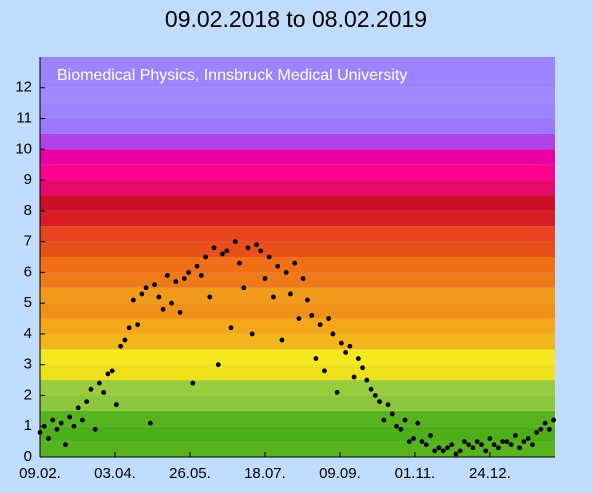  I want to click on x-tick-label: 18.07., so click(265, 473).